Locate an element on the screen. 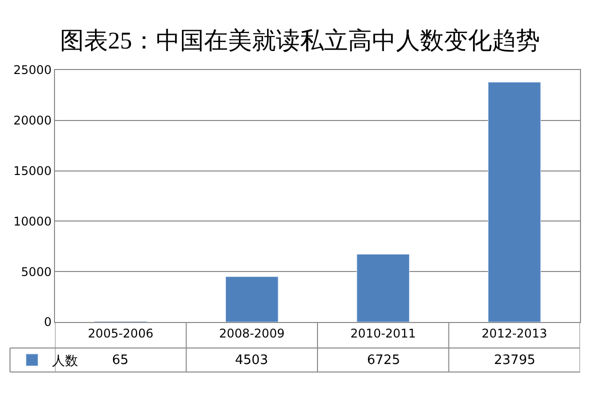  data-label: 65 is located at coordinates (120, 360).